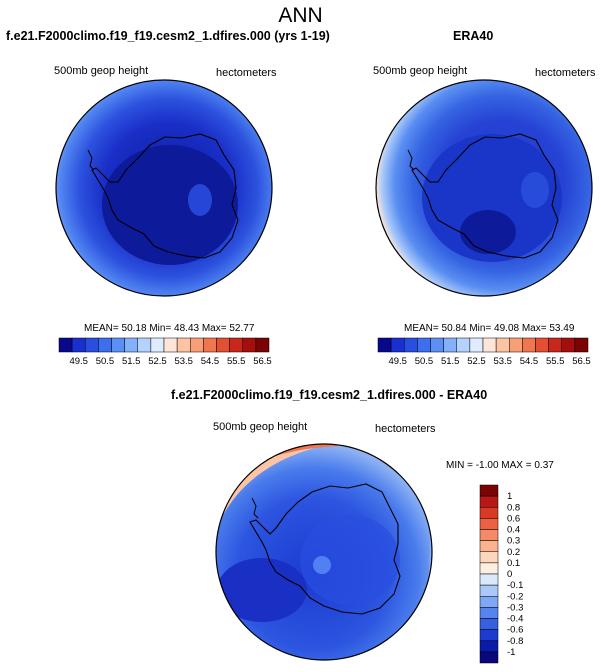 The width and height of the screenshot is (601, 672). Describe the element at coordinates (513, 518) in the screenshot. I see `colorbar3-tick-label: 0.6` at that location.